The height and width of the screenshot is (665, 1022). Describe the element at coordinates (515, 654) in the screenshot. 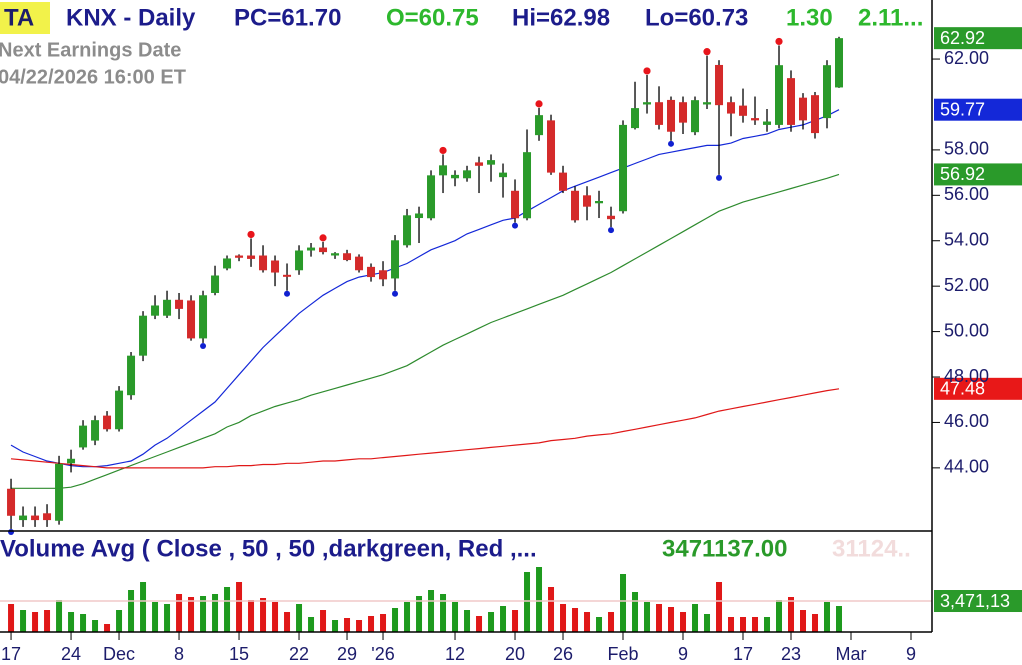

I see `x-tick-label: 20` at that location.